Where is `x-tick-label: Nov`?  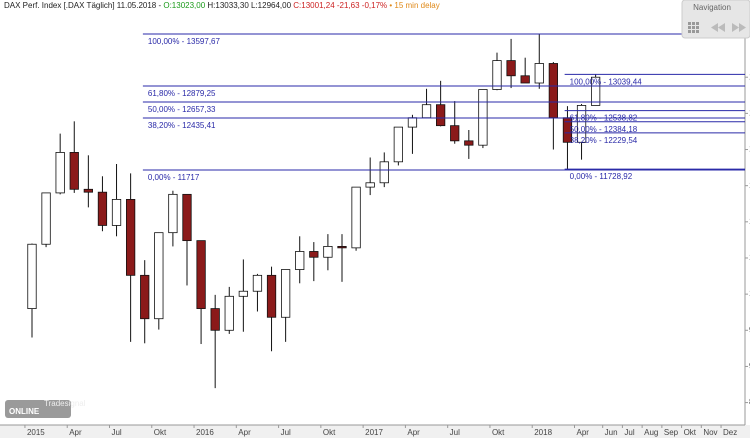
x-tick-label: Nov is located at coordinates (710, 432).